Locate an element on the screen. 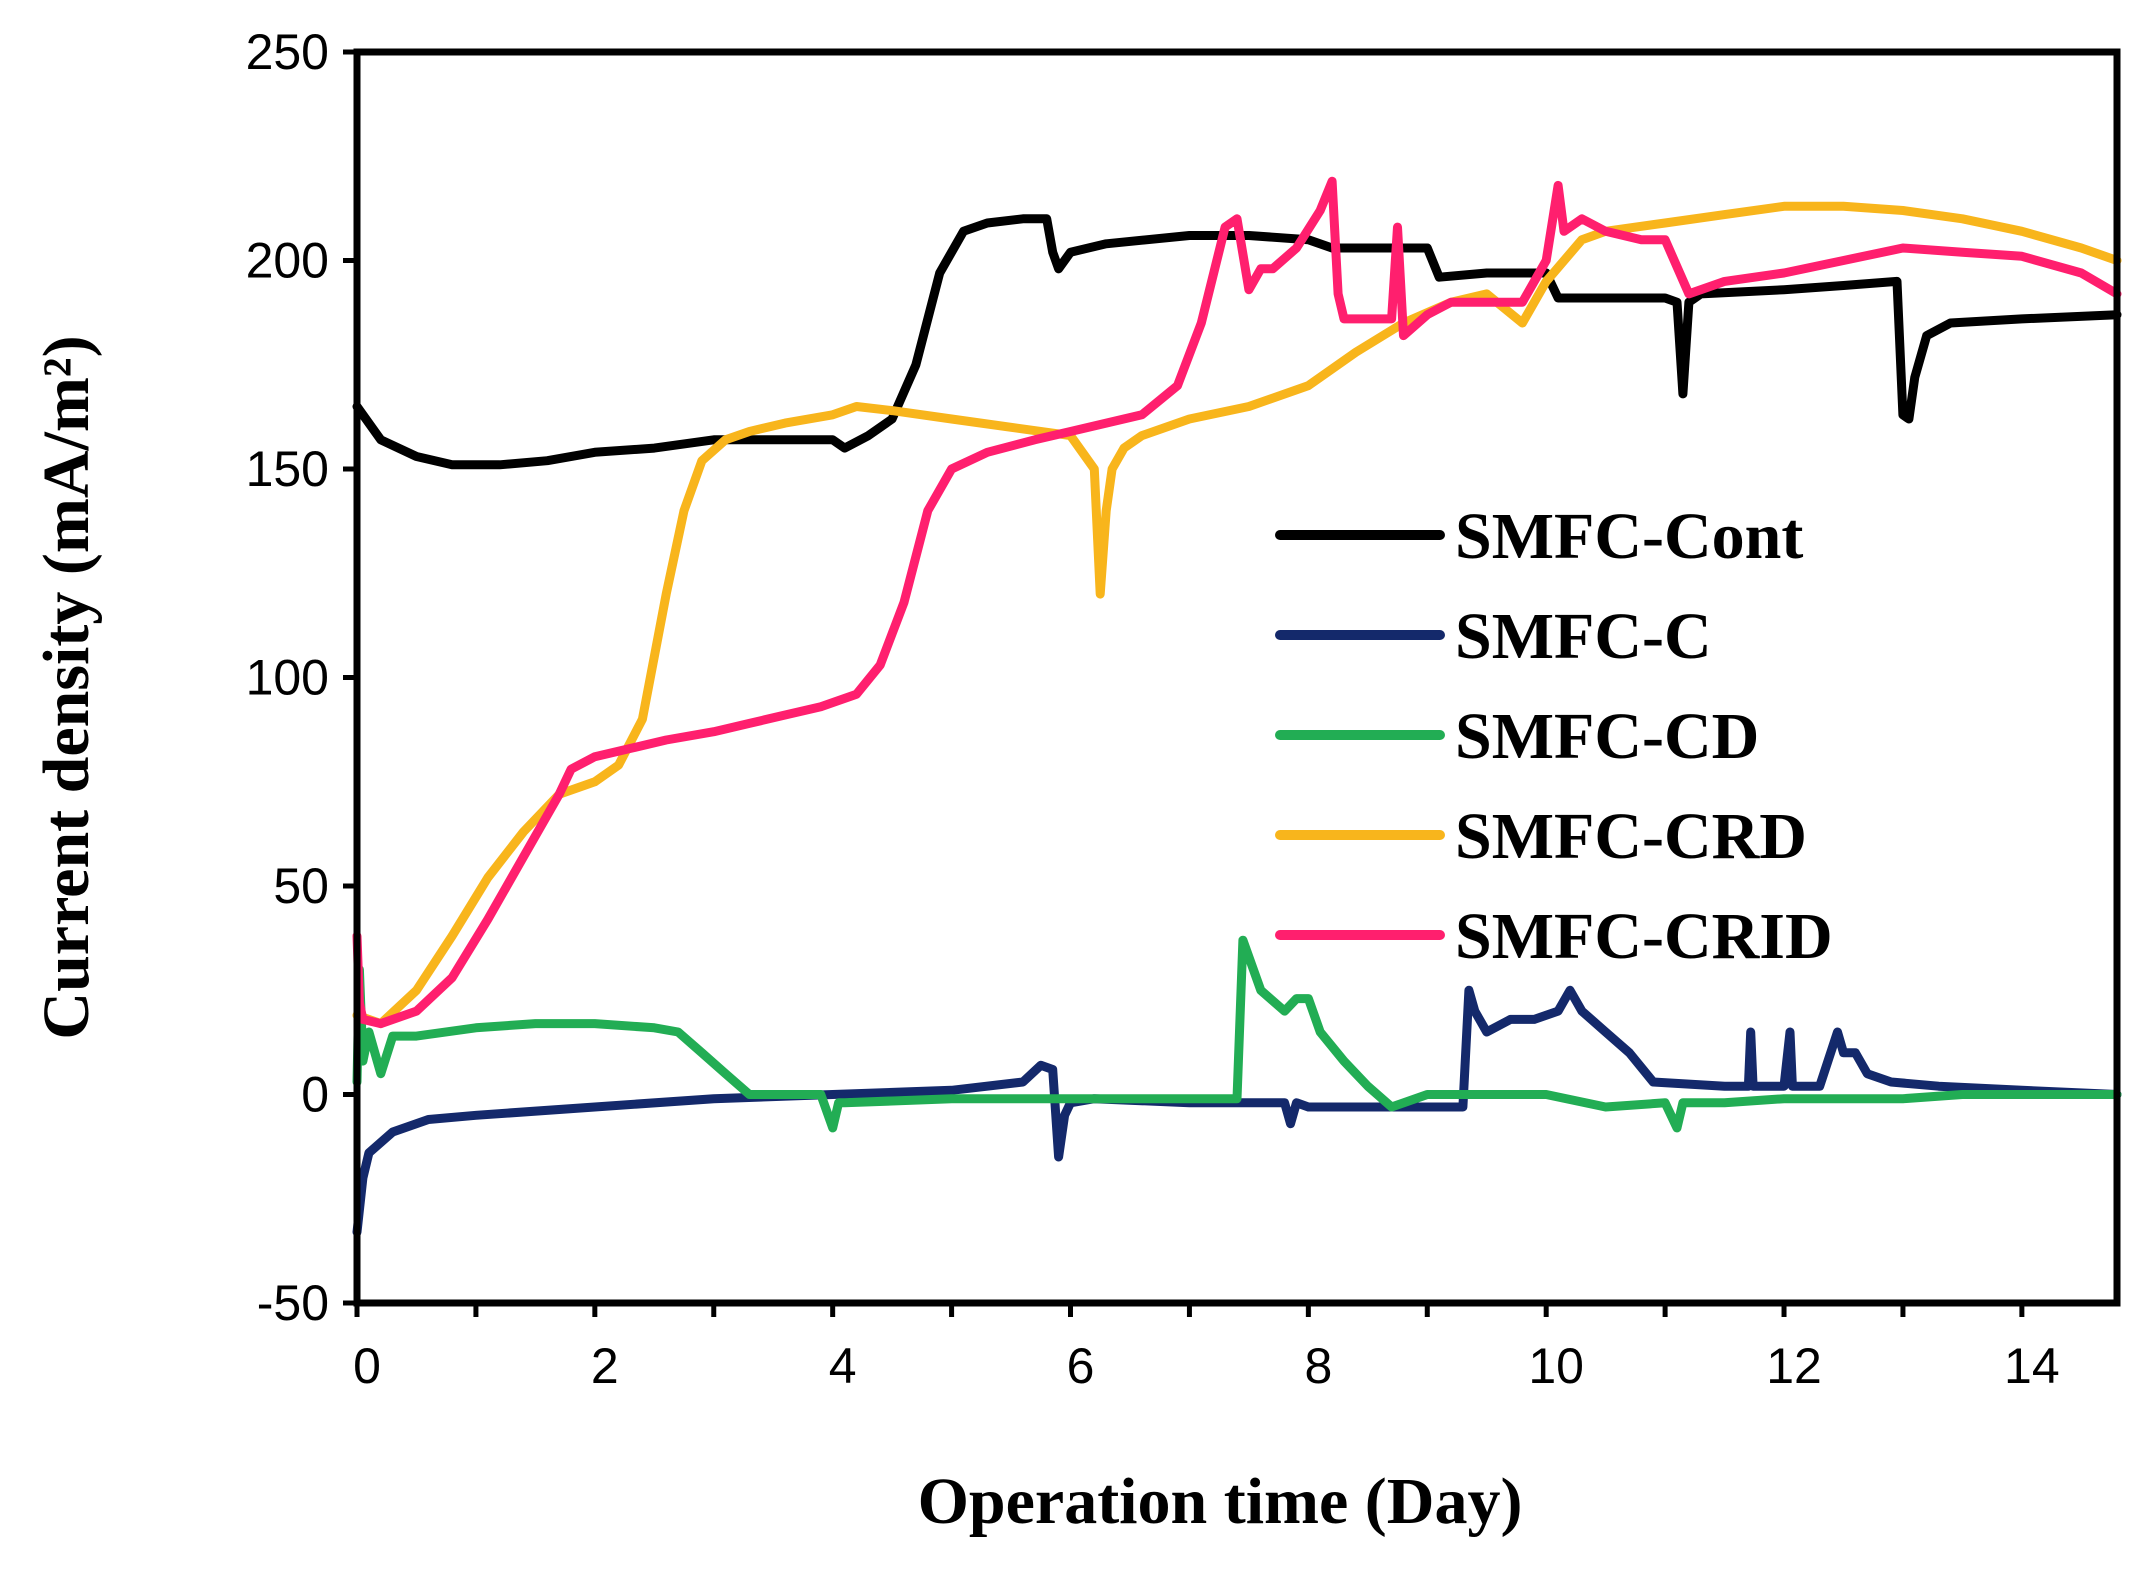  legend-label-smfc-crd: SMFC-CRD is located at coordinates (1631, 836).